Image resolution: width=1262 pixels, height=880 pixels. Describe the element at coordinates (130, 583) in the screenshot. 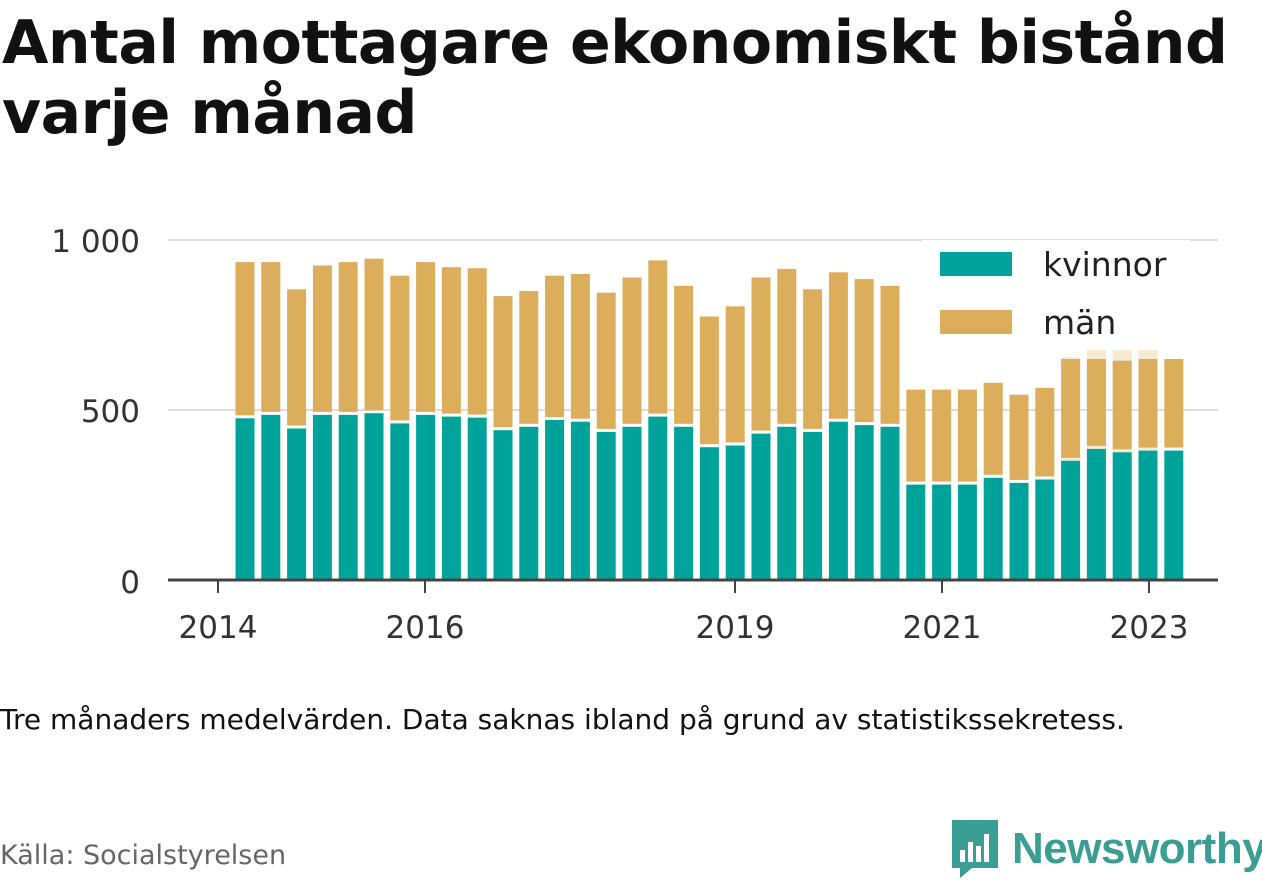

I see `y-tick-label: 0` at that location.